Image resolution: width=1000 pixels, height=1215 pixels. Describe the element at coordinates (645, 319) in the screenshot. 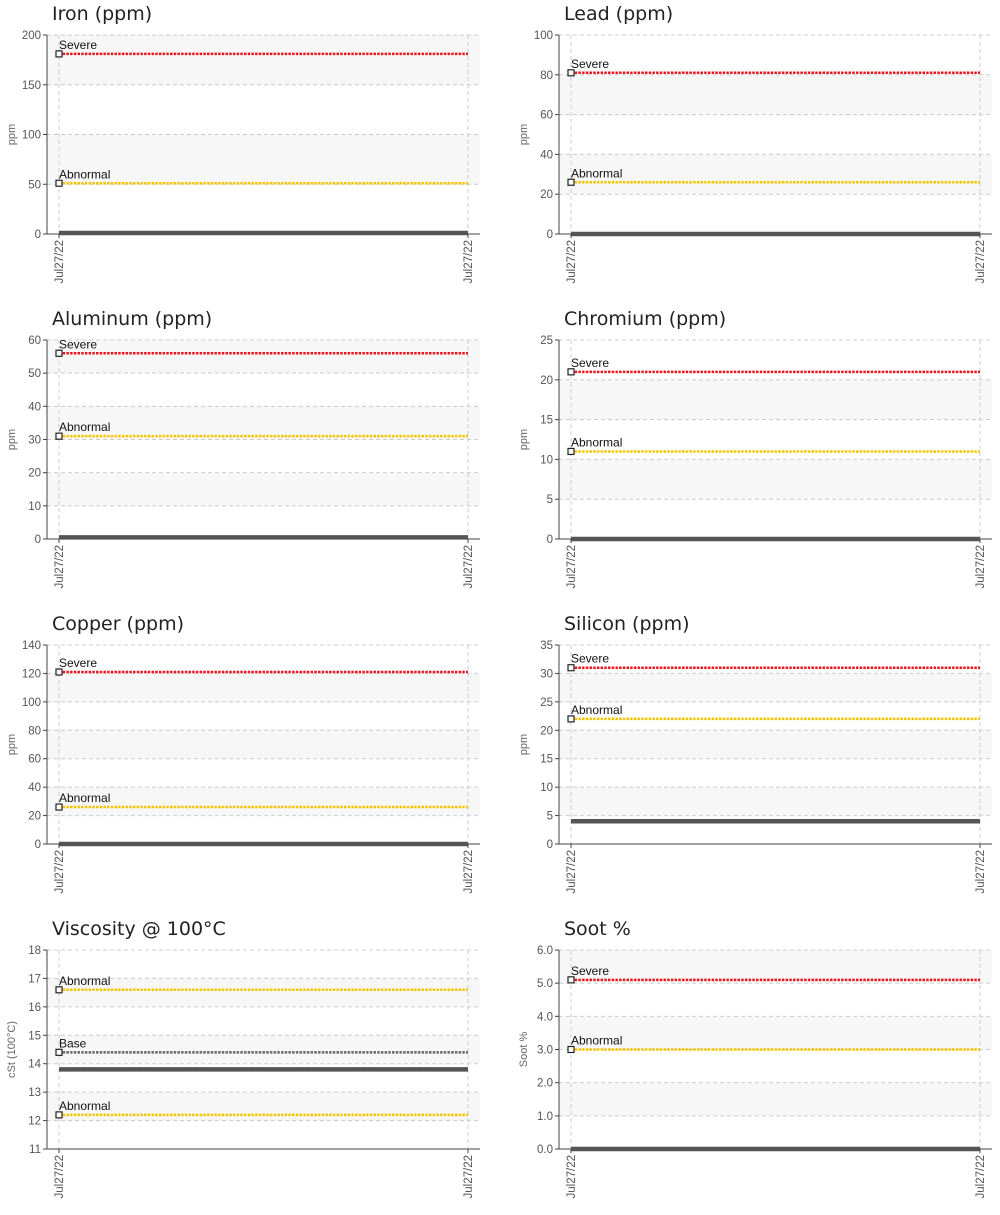

I see `chart-title: Chromium (ppm)` at that location.